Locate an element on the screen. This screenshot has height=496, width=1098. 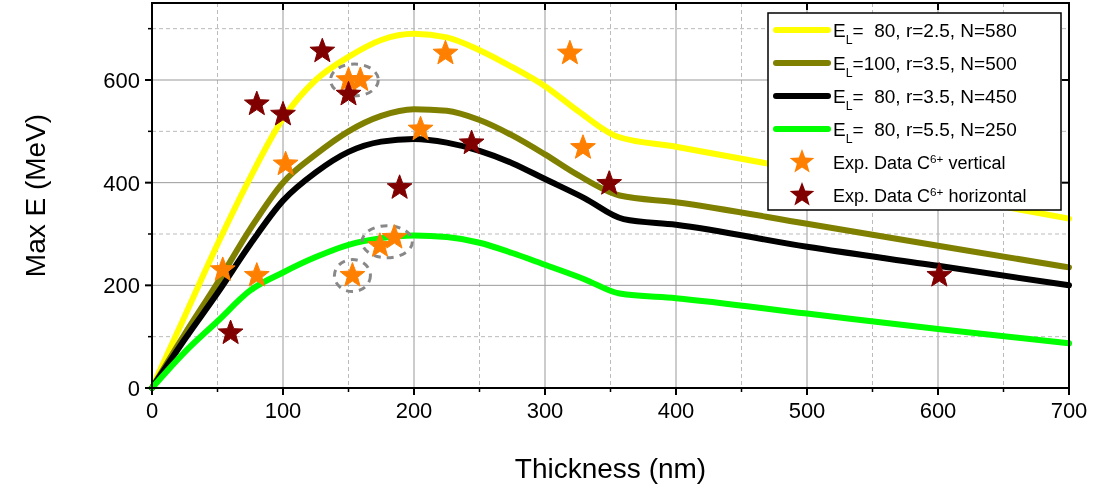
legend-label: E$_{L}$=100, r=3.5, N=500 is located at coordinates (925, 66).